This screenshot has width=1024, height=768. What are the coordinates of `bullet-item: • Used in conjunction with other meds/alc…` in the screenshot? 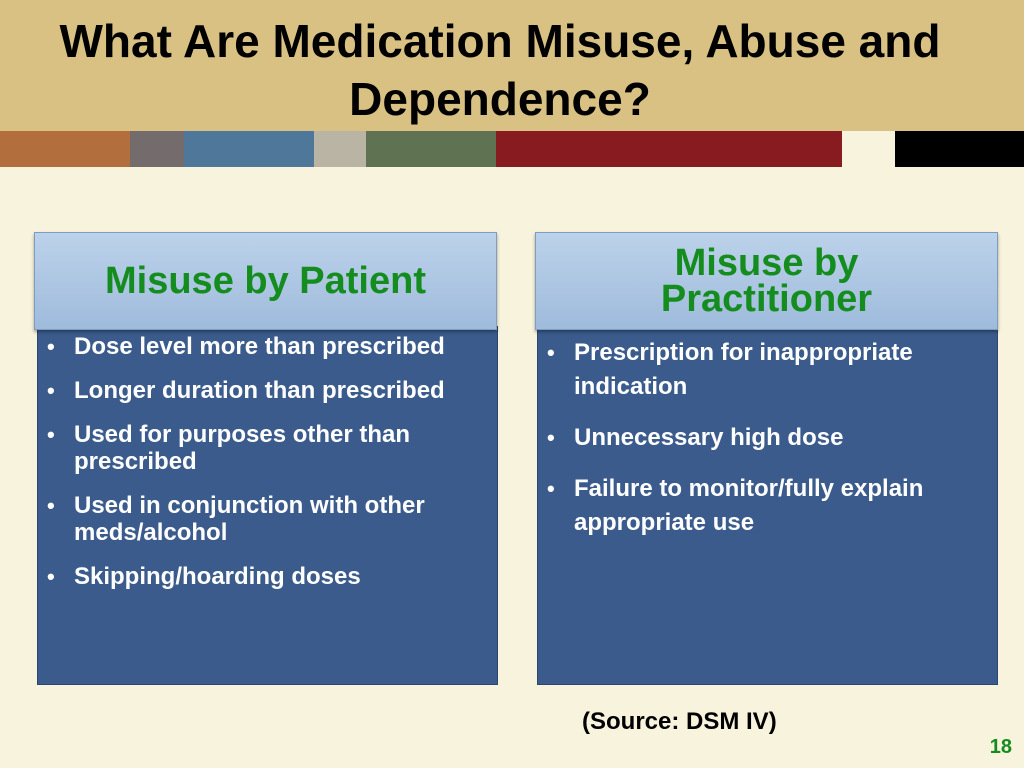 It's located at (262, 519).